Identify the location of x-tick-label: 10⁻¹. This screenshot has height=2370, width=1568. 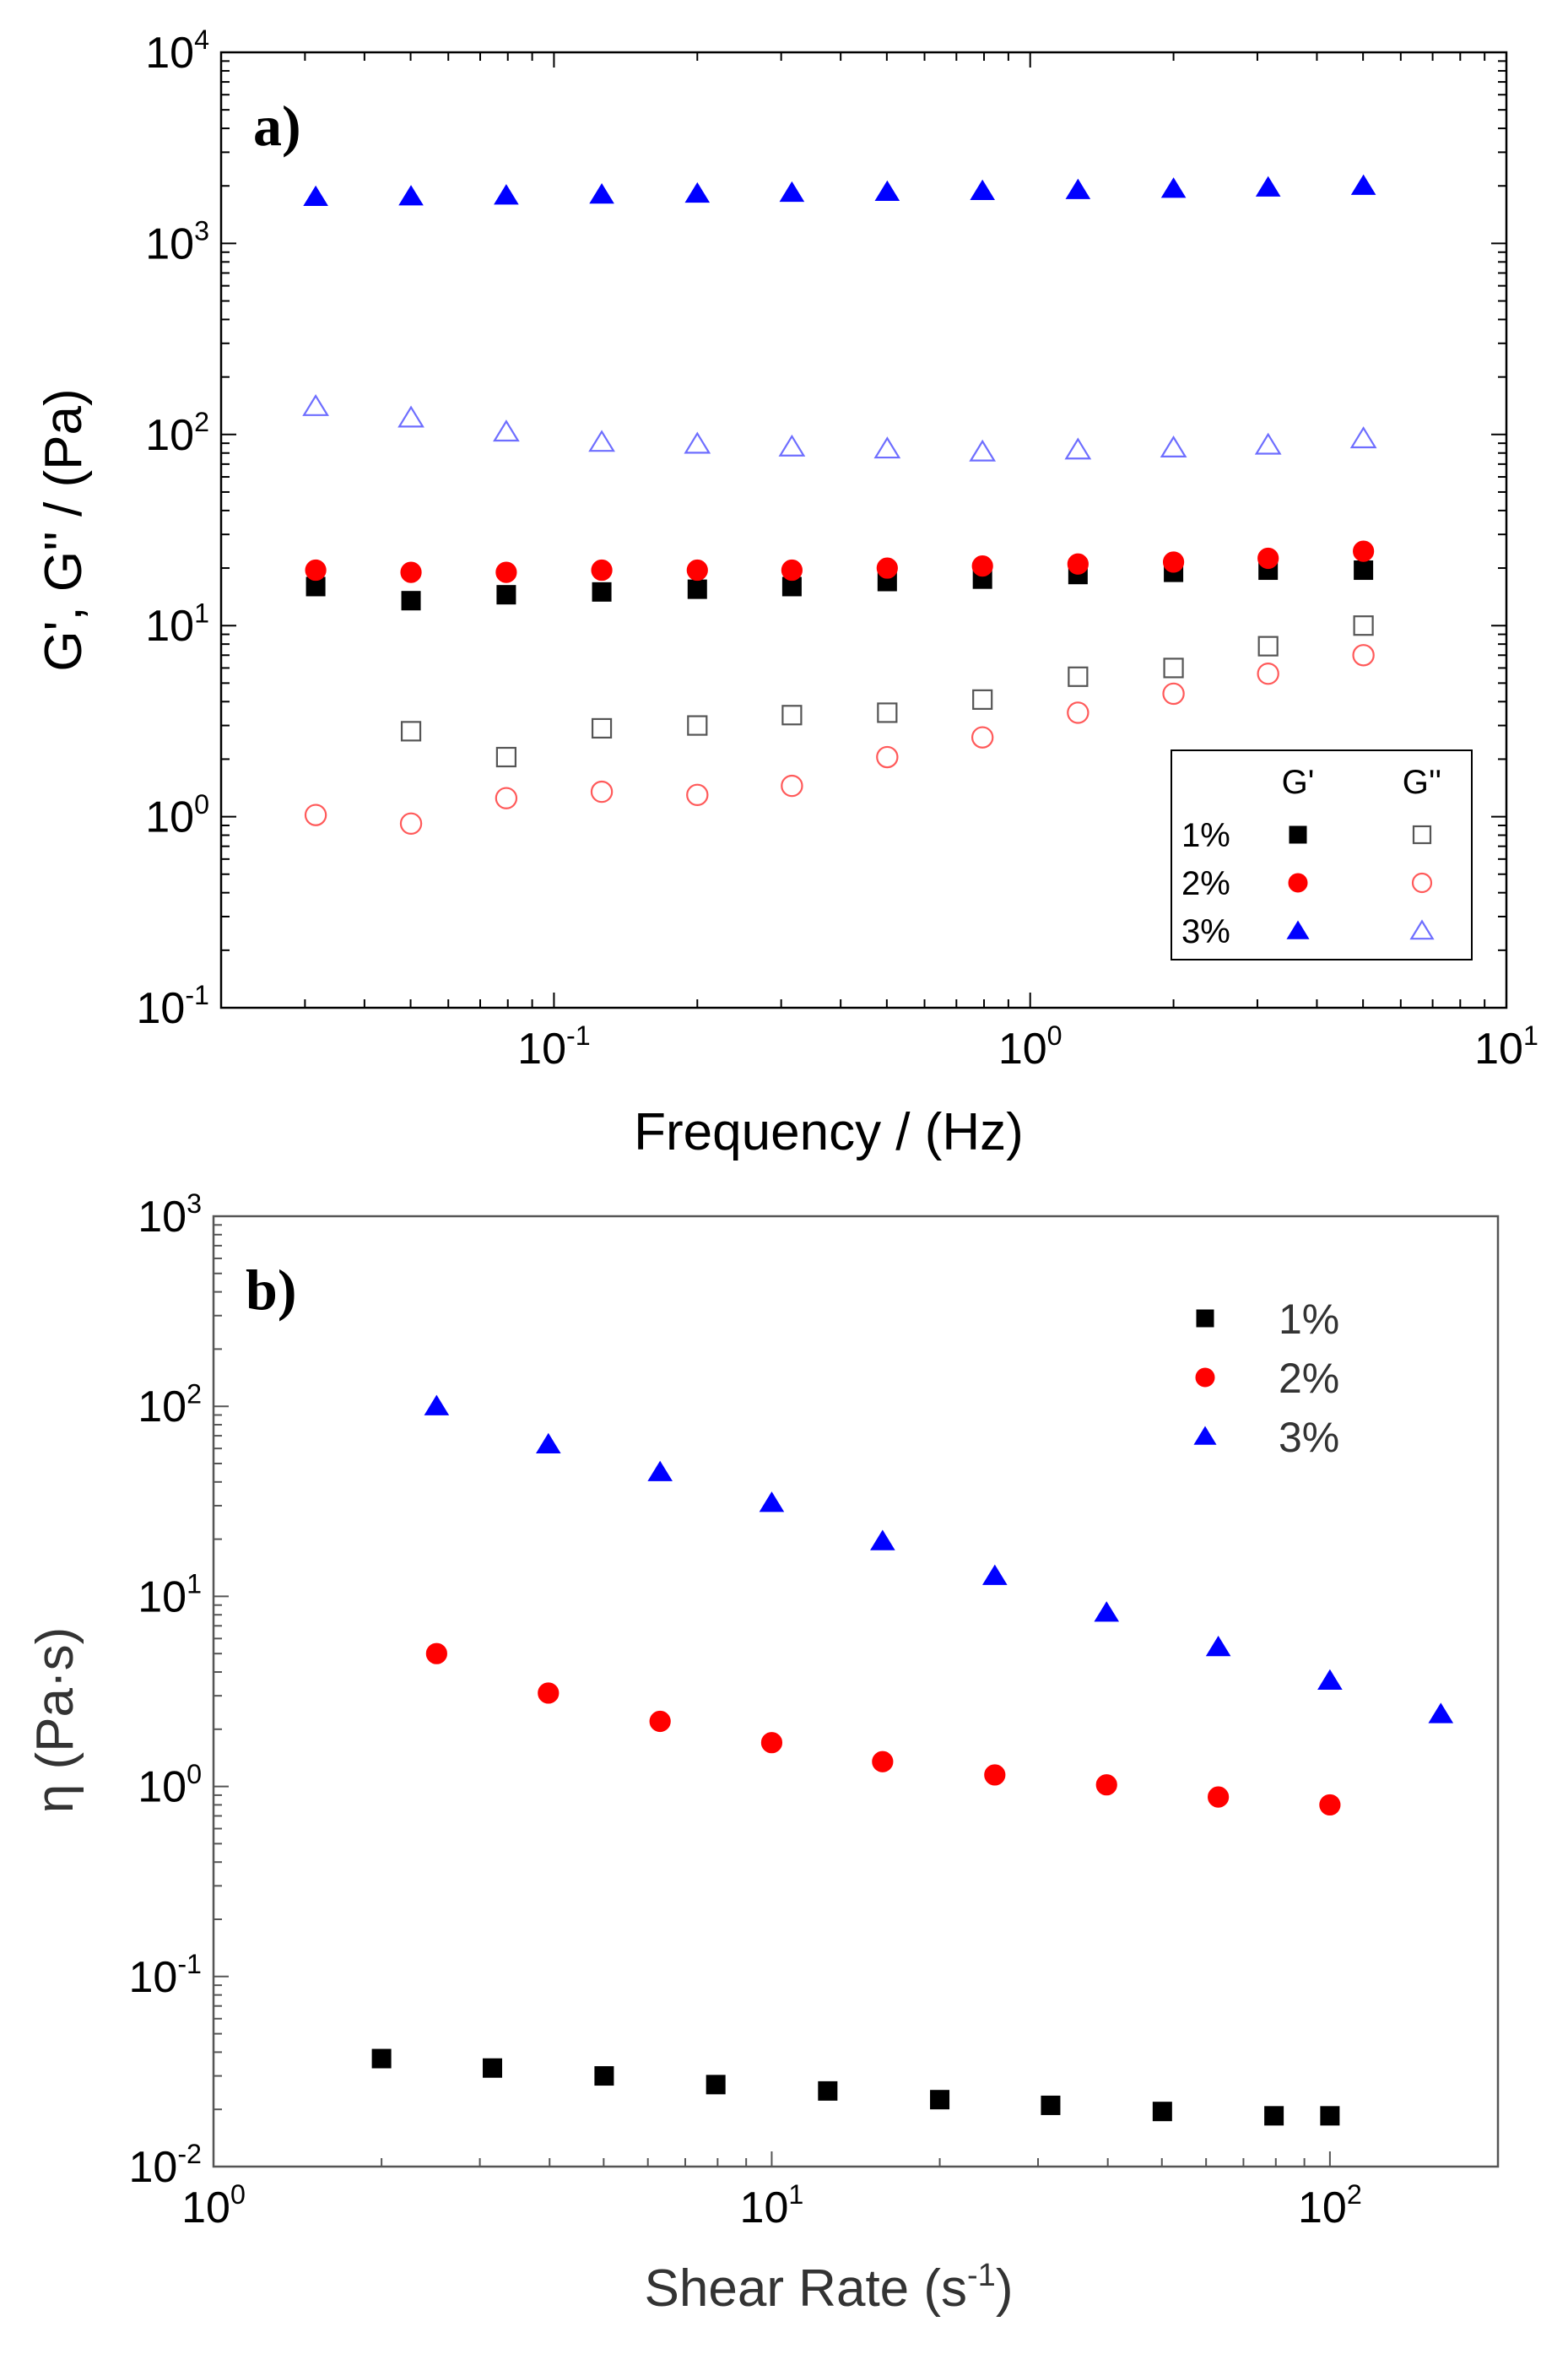
(554, 1047).